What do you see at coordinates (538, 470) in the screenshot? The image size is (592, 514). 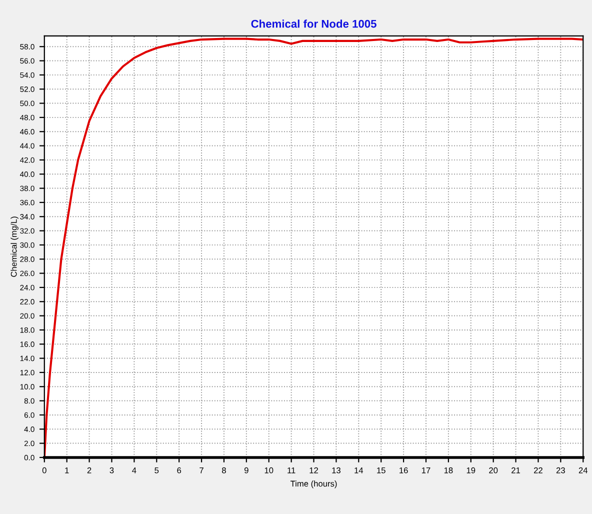 I see `x-tick-label: 22` at bounding box center [538, 470].